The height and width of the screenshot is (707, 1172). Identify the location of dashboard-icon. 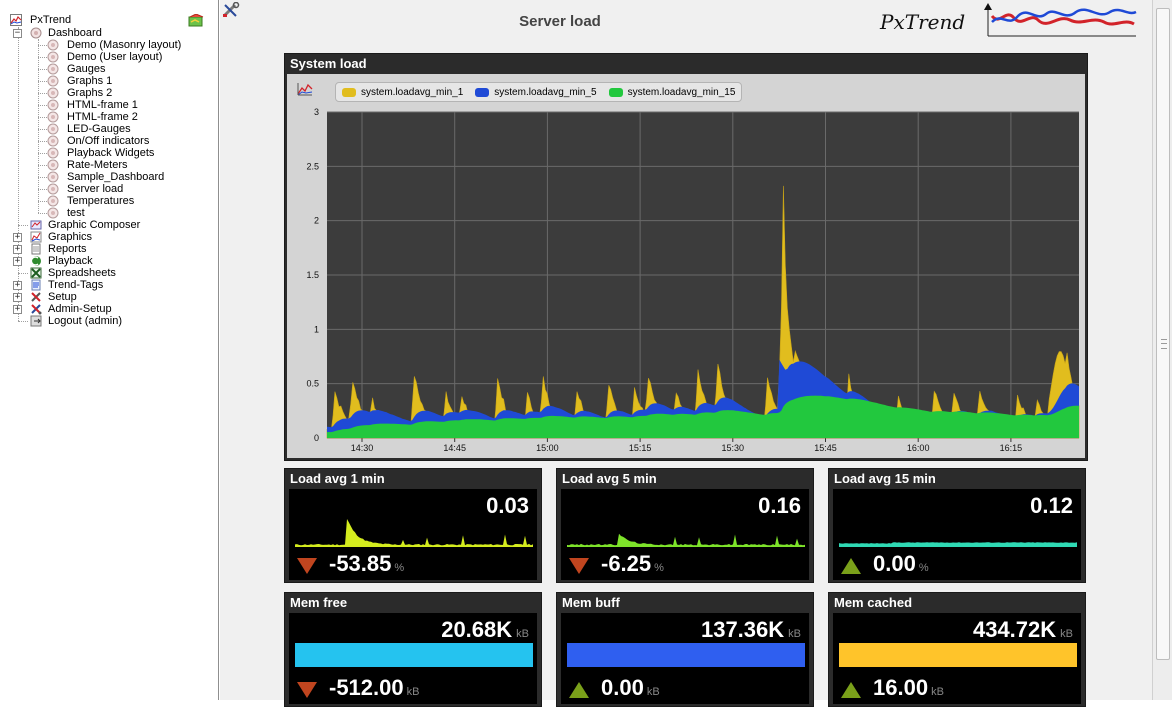
(36, 33).